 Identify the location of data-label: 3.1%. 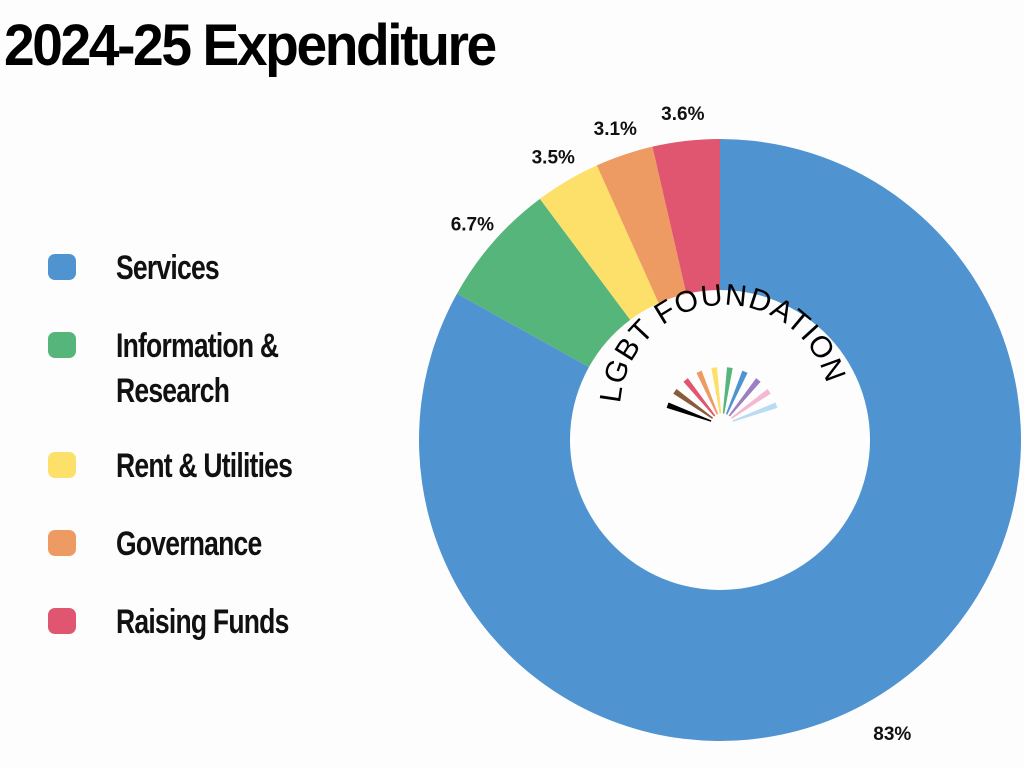
(615, 129).